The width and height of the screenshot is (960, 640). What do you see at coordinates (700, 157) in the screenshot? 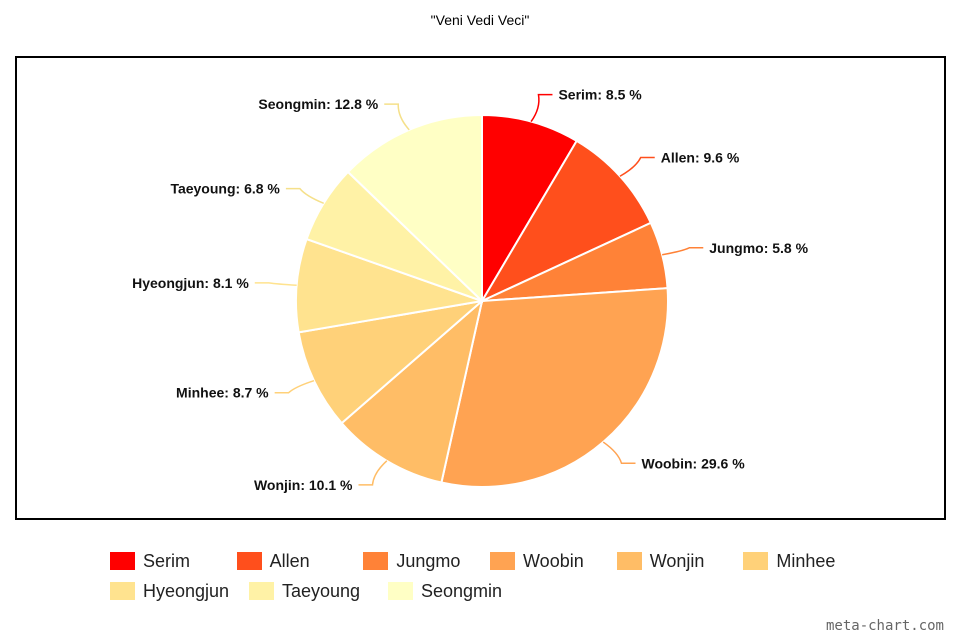
I see `data-label-allen: Allen: 9.6 %` at bounding box center [700, 157].